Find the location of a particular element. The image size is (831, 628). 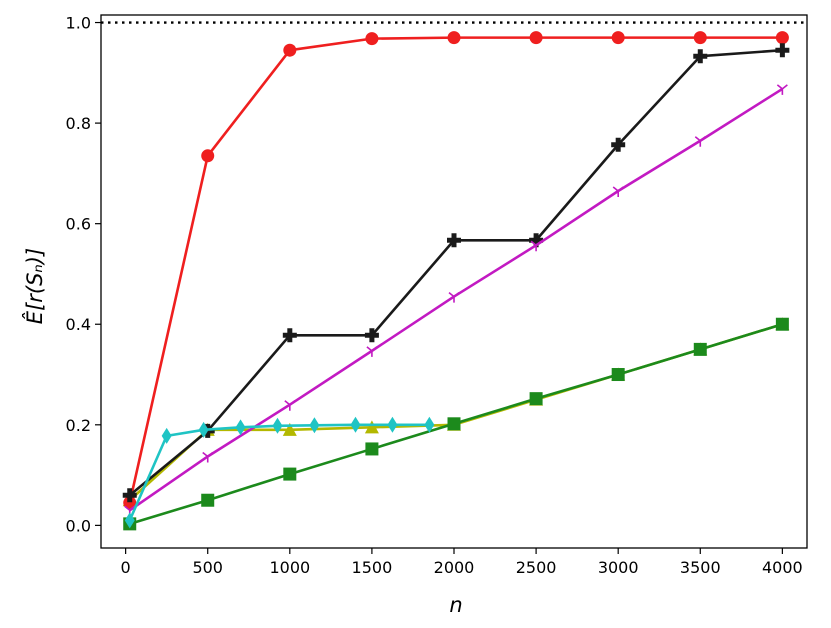

x-tick-label: 3000 is located at coordinates (618, 567).